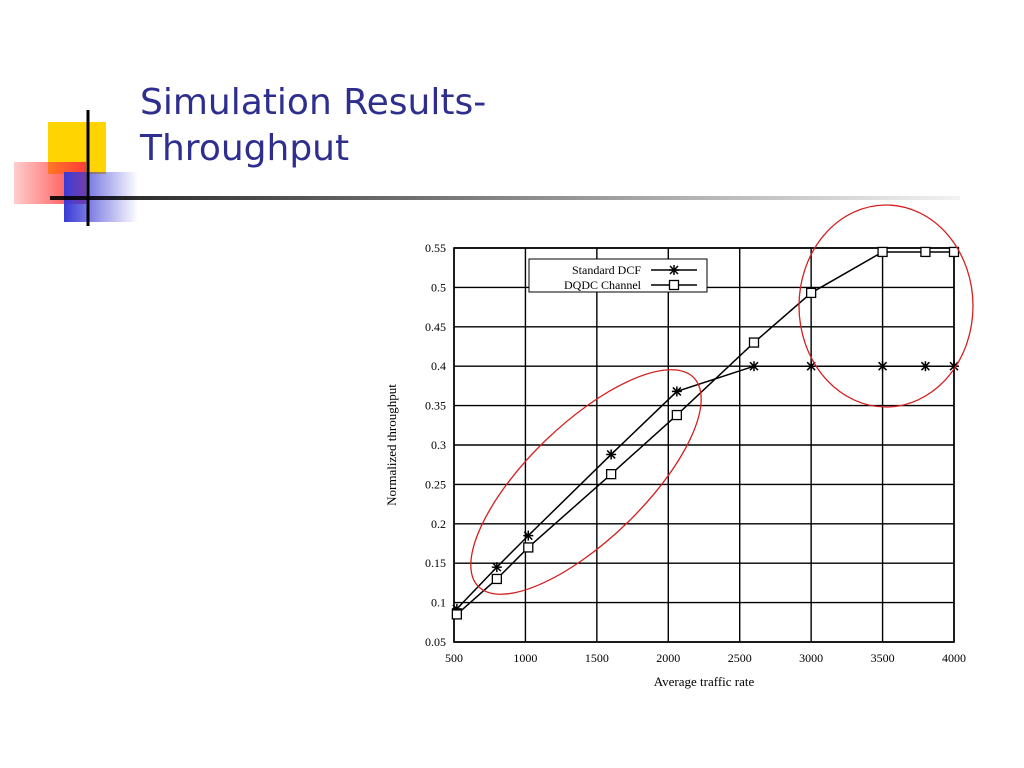 Image resolution: width=1024 pixels, height=768 pixels. Describe the element at coordinates (391, 445) in the screenshot. I see `y-axis-title: Normalized throughput` at that location.